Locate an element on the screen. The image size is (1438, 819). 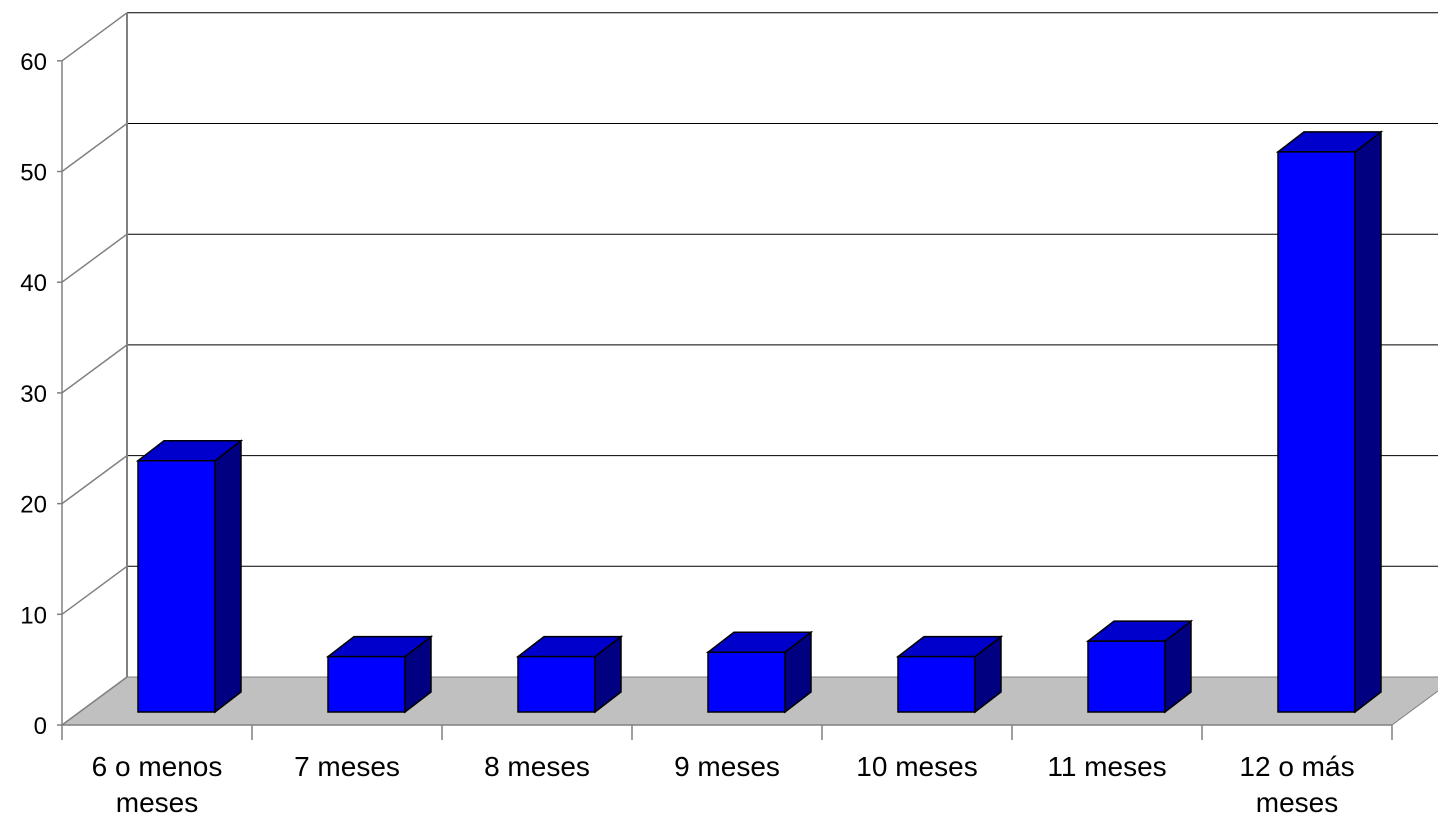
x-category-label-line: 11 meses is located at coordinates (1106, 766).